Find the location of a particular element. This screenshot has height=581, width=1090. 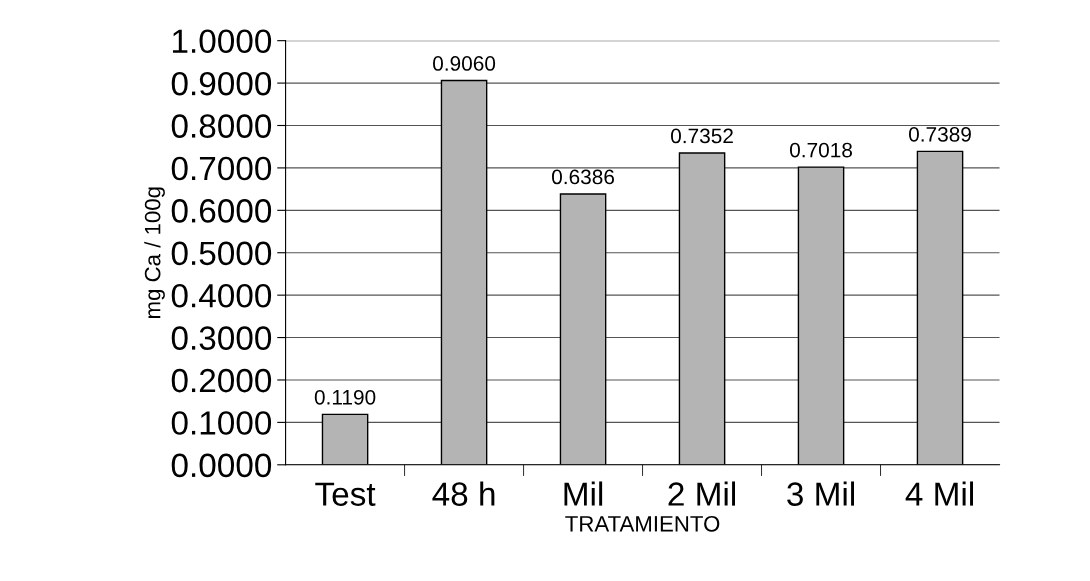

x-axis-title: TRATAMIENTO is located at coordinates (642, 523).